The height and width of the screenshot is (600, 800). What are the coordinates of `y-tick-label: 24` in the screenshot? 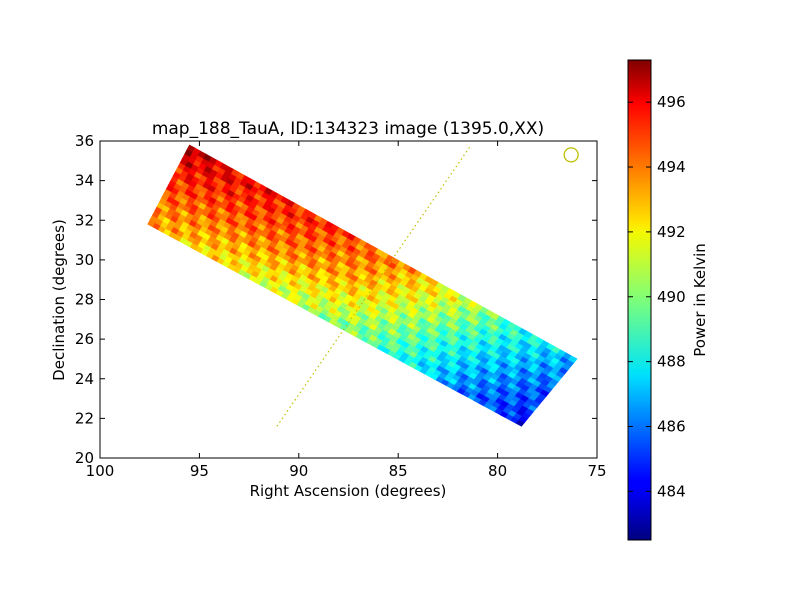 It's located at (84, 379).